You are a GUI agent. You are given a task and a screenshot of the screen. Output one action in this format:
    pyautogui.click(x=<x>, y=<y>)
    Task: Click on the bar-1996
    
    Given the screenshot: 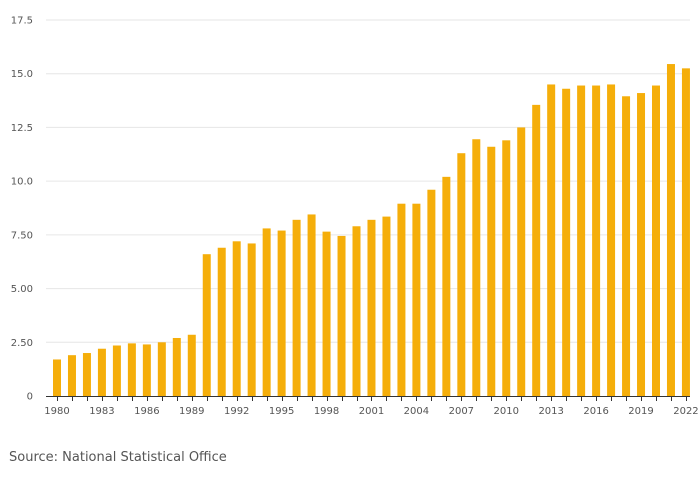 What is the action you would take?
    pyautogui.click(x=296, y=307)
    